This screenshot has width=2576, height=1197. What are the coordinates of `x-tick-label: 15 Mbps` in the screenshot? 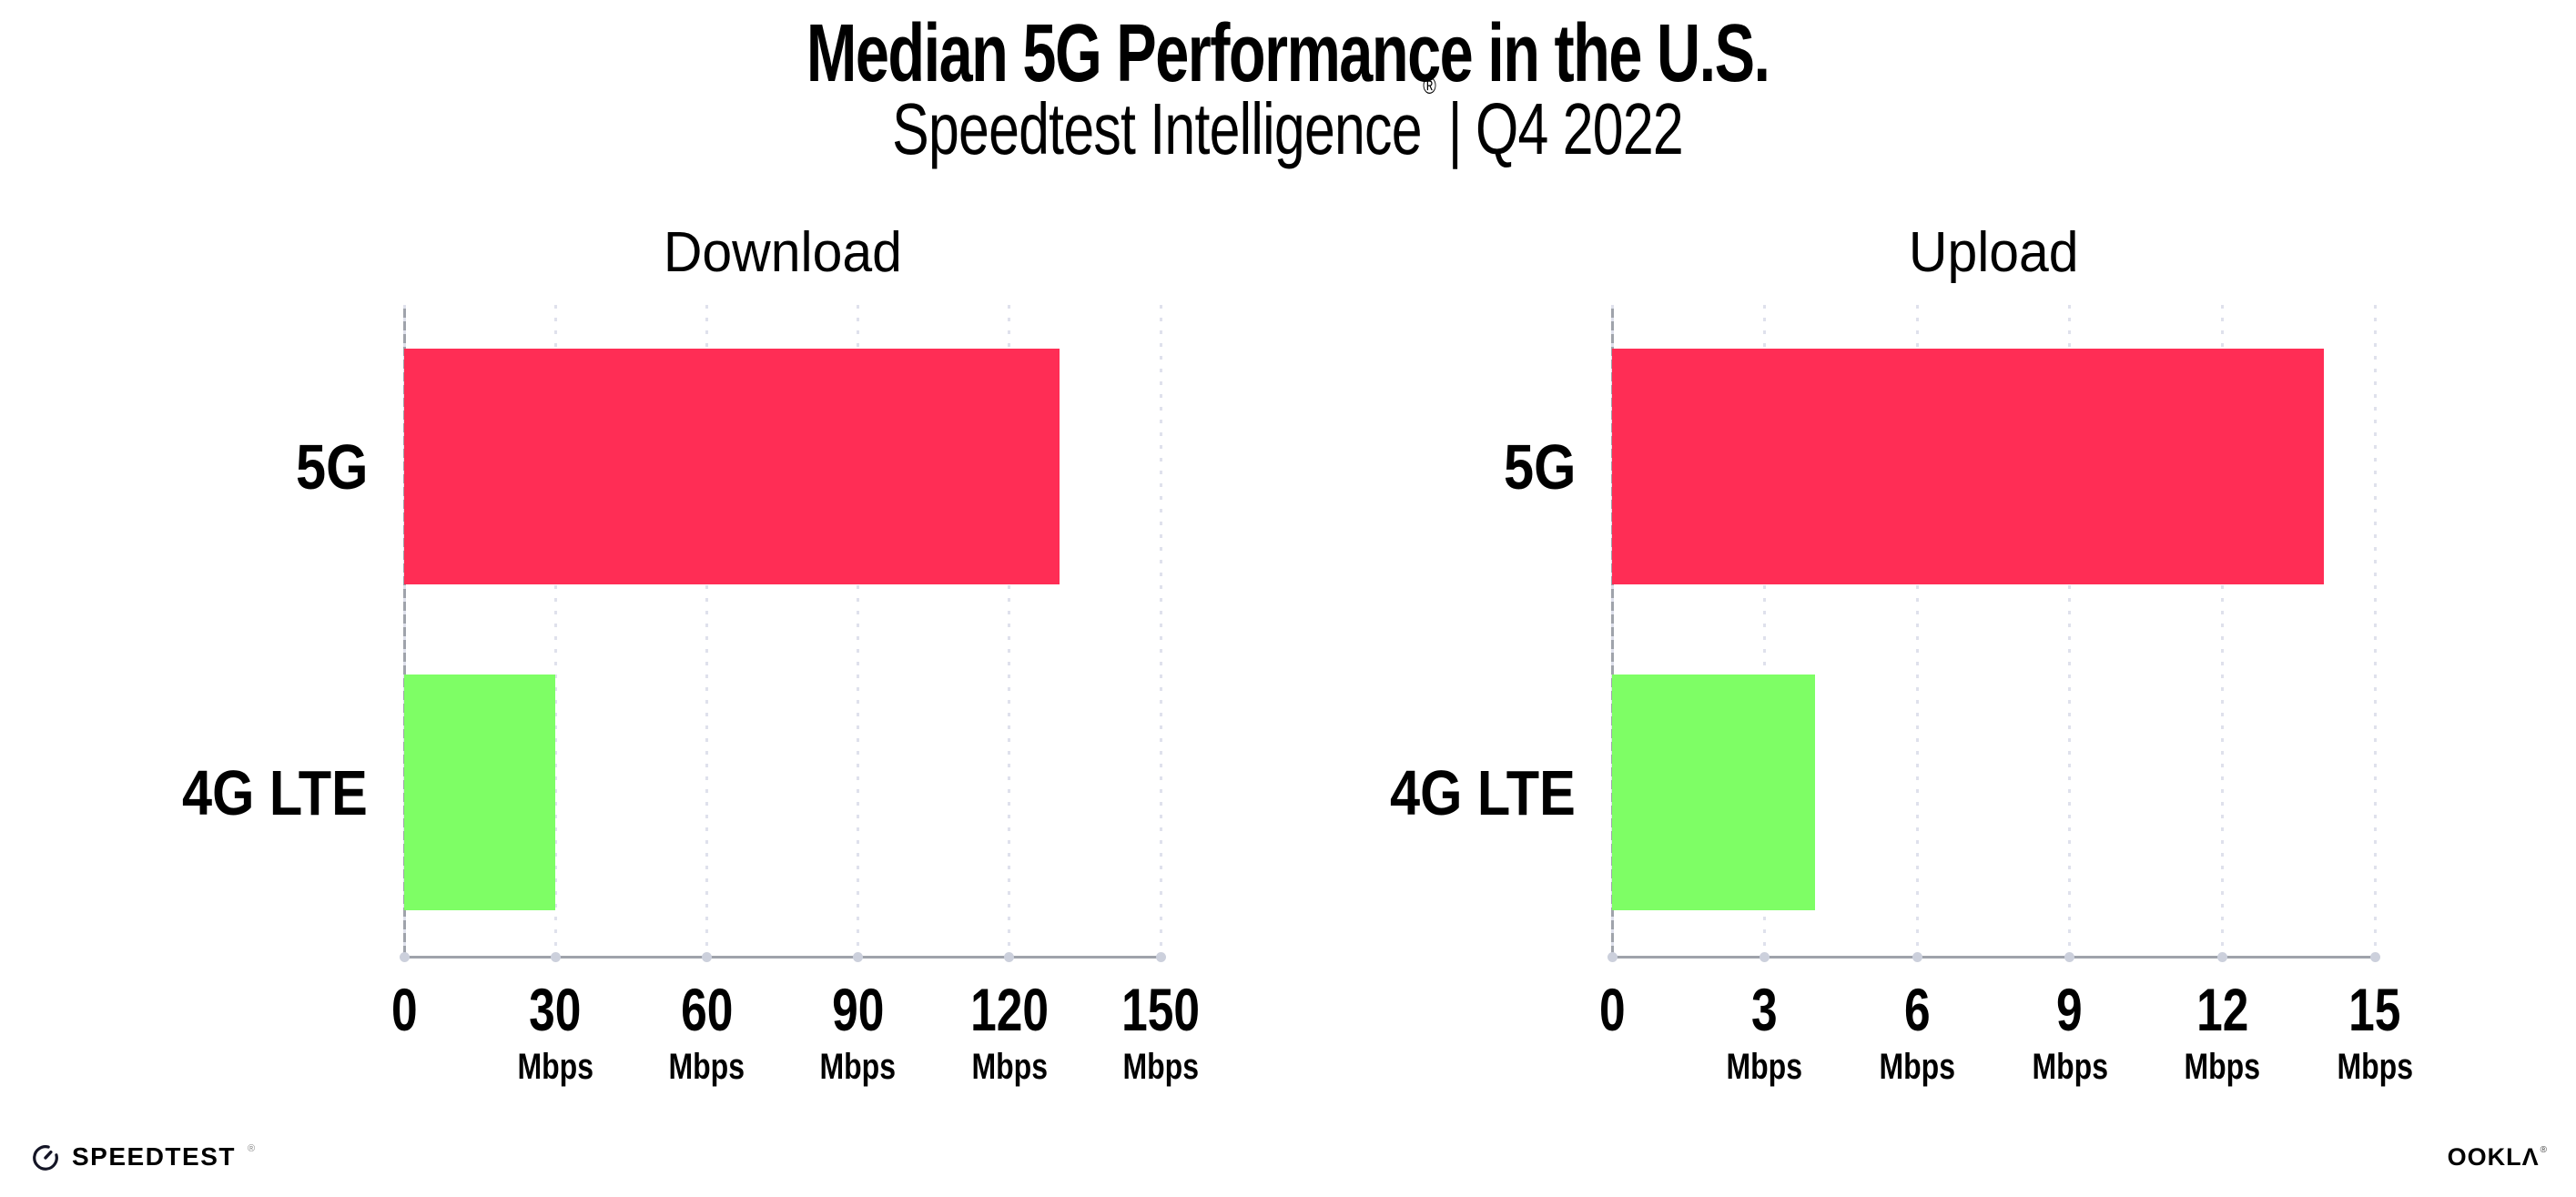 It's located at (2375, 1032).